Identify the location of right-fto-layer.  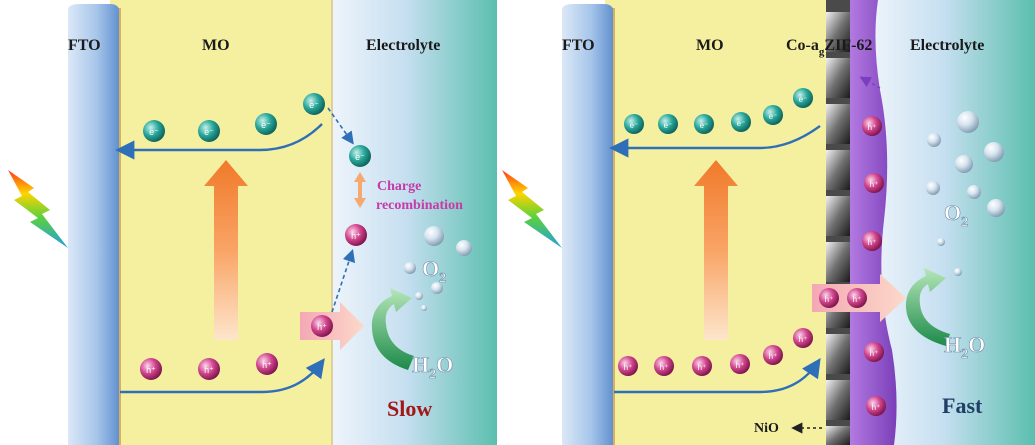
(588, 224).